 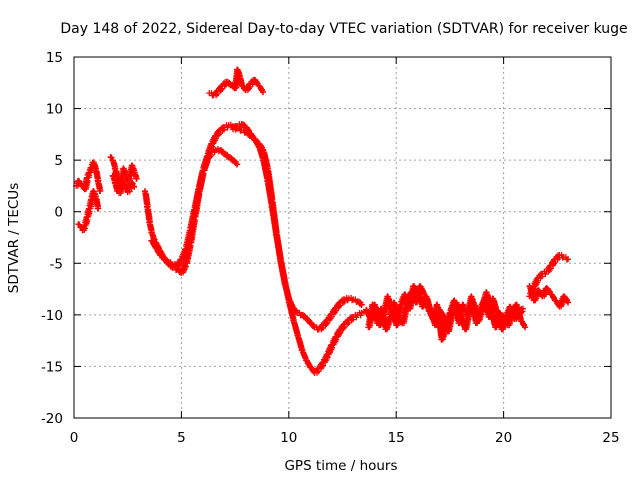 What do you see at coordinates (52, 316) in the screenshot?
I see `y-tick-label: -10` at bounding box center [52, 316].